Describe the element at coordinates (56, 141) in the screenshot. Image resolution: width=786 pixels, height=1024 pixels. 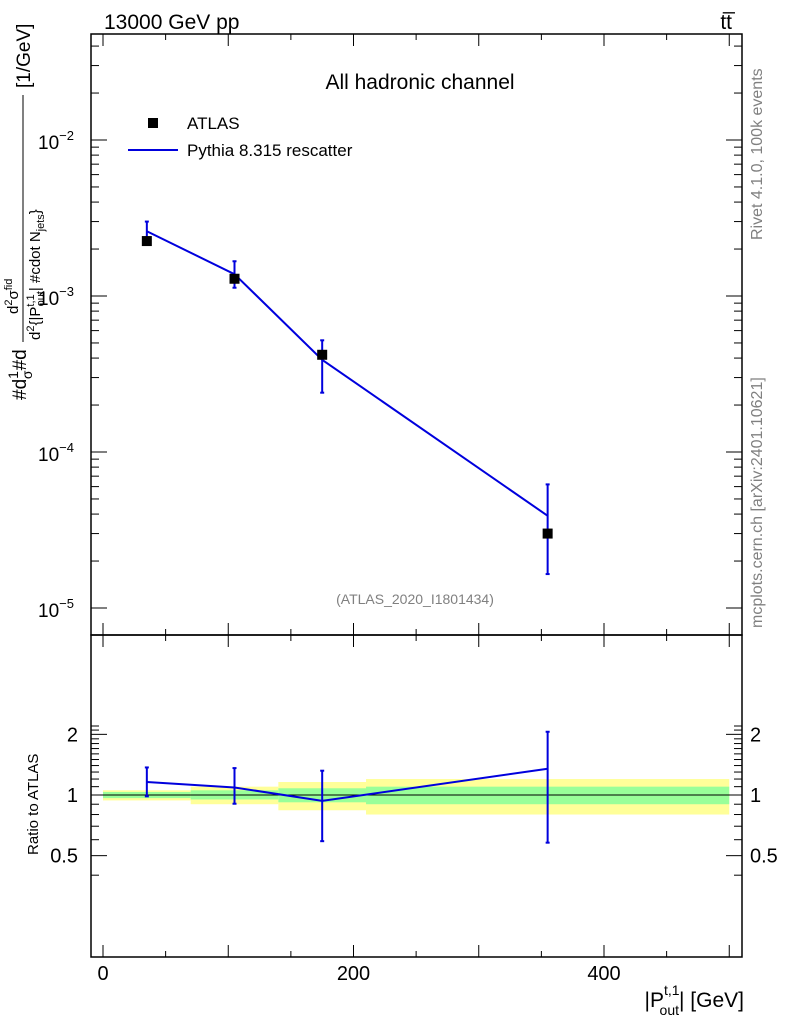
I see `y-tick-1e-2: 10⁻²` at that location.